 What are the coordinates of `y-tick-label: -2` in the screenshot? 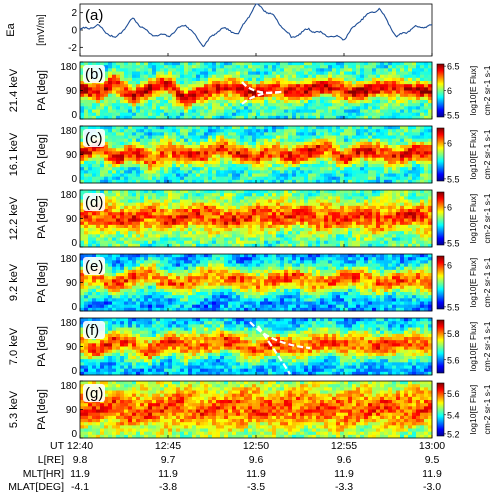 It's located at (72, 48).